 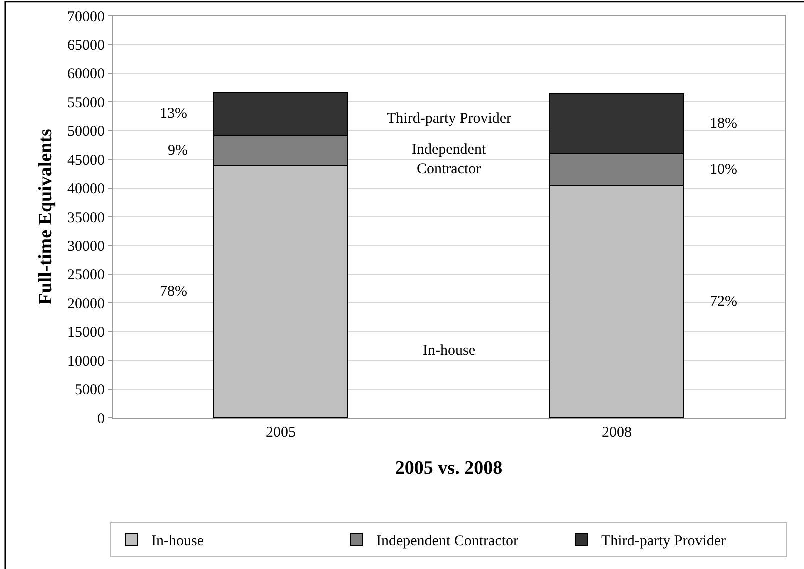 What do you see at coordinates (45, 217) in the screenshot?
I see `y-axis-title: Full-time Equivalents` at bounding box center [45, 217].